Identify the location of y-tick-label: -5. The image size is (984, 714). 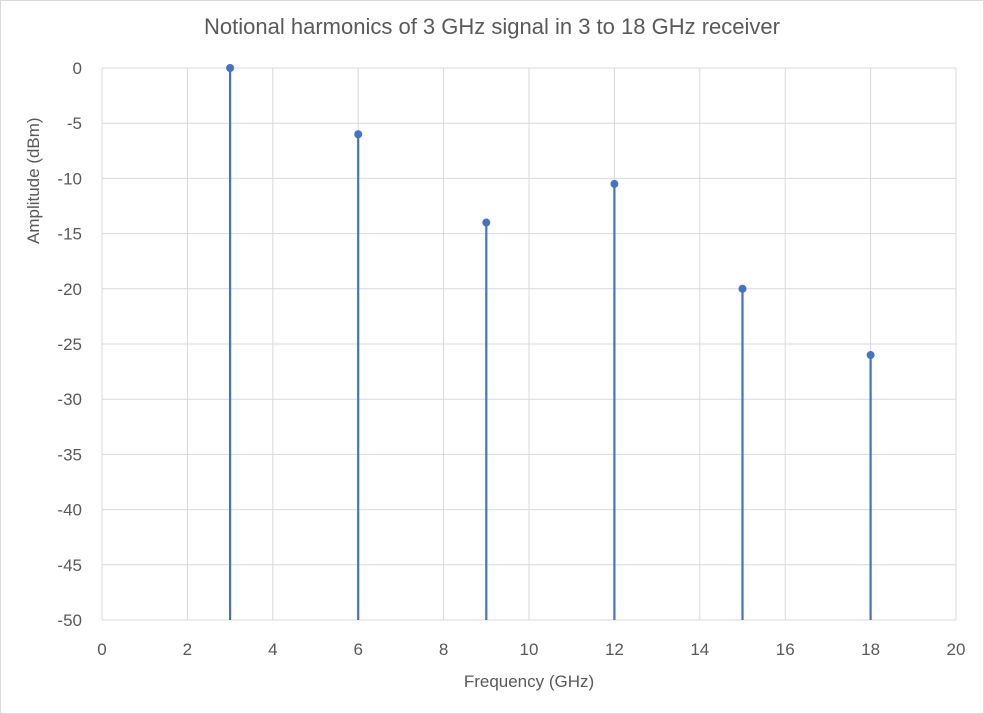
(74, 123).